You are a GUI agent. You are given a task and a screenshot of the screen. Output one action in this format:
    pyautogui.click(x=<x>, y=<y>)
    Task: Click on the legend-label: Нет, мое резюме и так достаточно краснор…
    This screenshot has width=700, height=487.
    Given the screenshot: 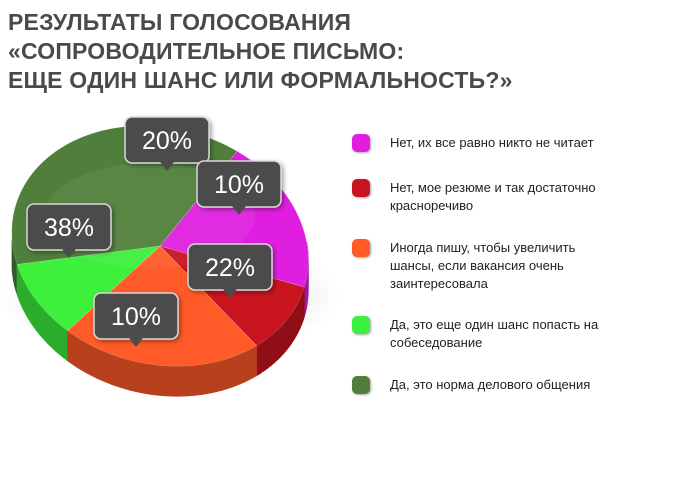 What is the action you would take?
    pyautogui.click(x=493, y=196)
    